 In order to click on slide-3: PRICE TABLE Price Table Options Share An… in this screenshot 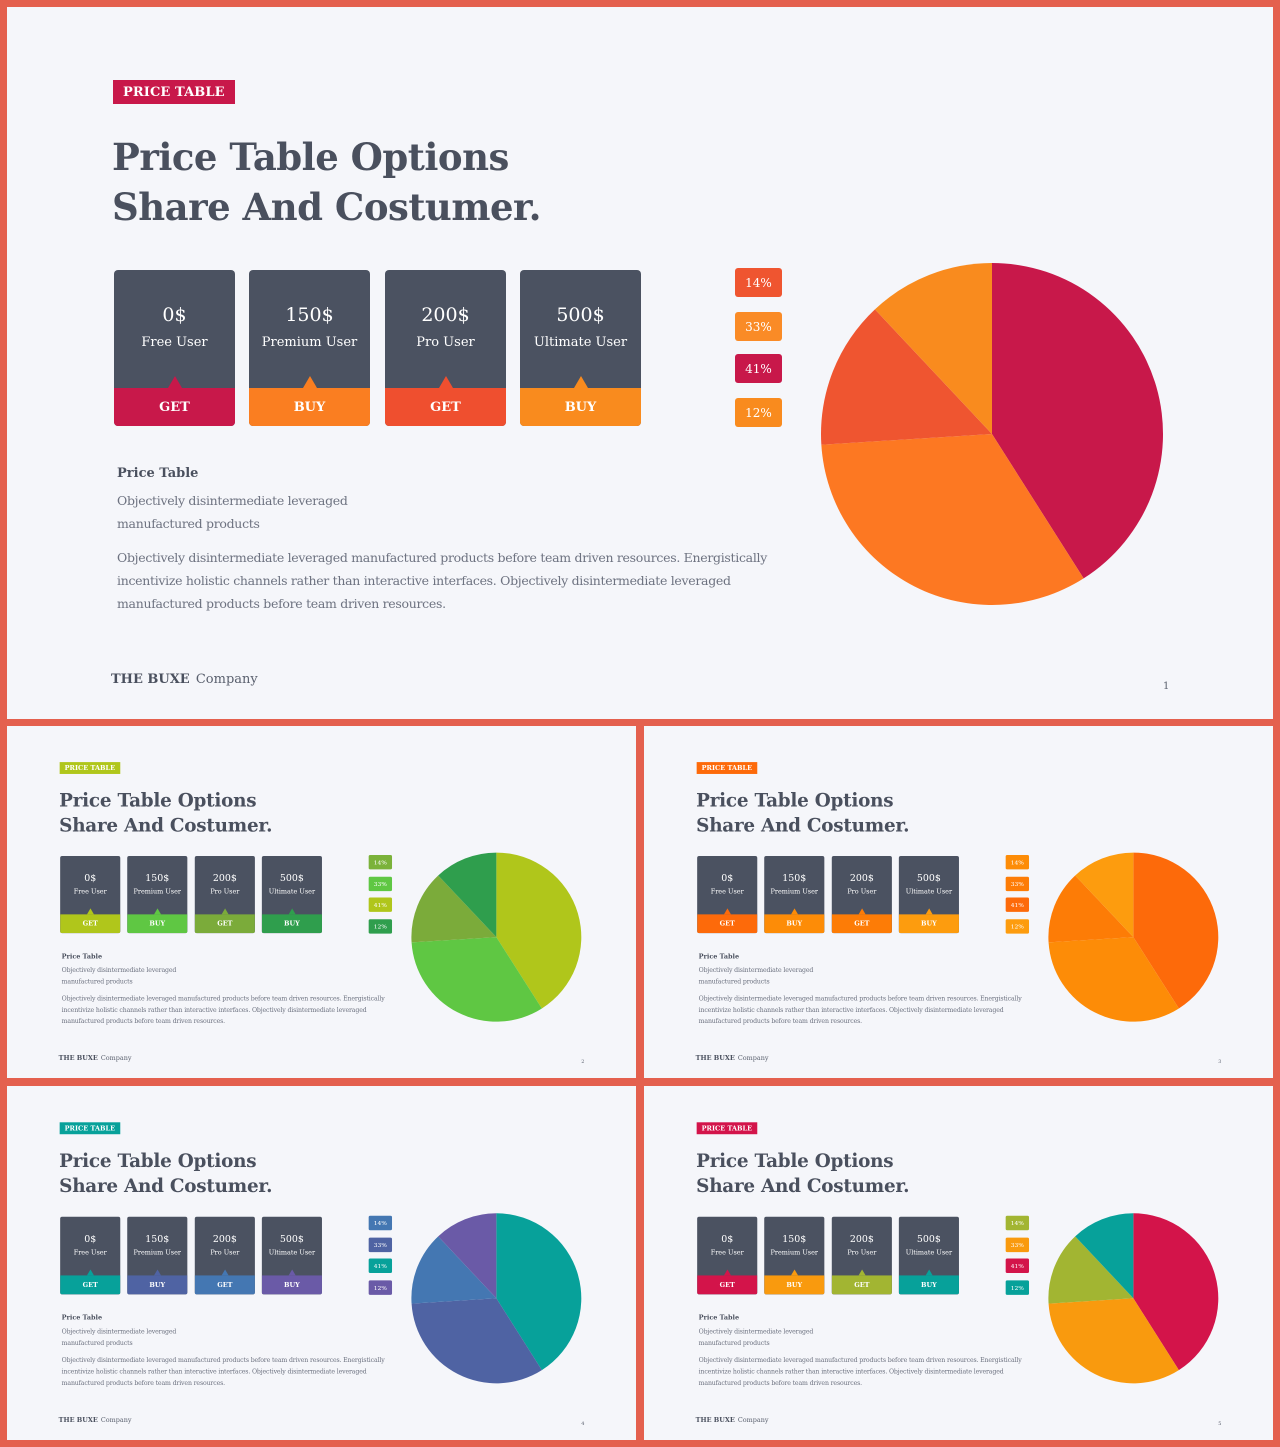, I will do `click(958, 902)`.